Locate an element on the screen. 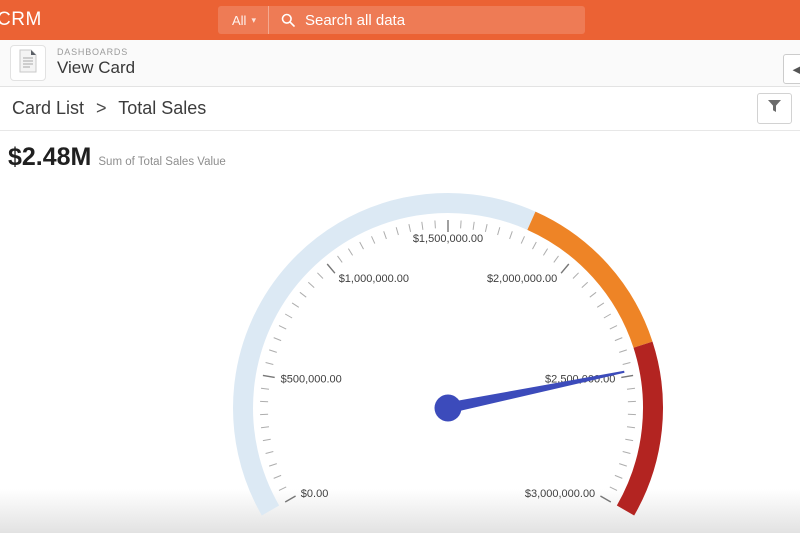 The height and width of the screenshot is (533, 800). search-input: Search all data is located at coordinates (355, 20).